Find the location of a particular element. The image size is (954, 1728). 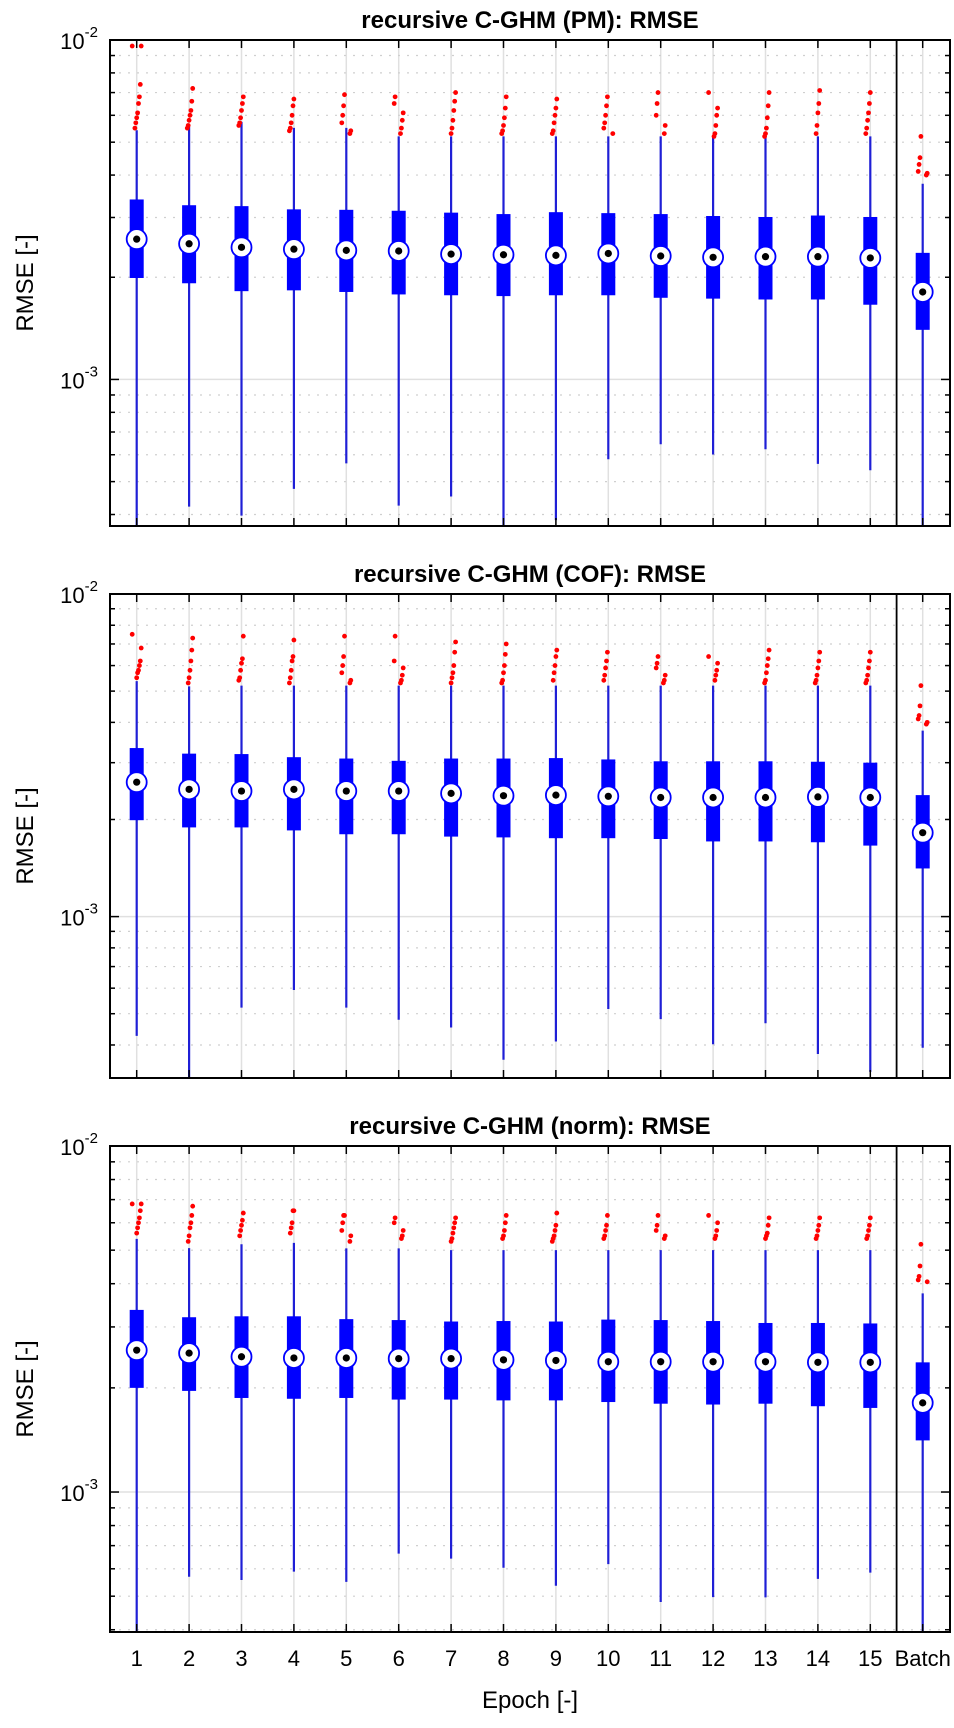

x-tick-label: 15 is located at coordinates (870, 1658).